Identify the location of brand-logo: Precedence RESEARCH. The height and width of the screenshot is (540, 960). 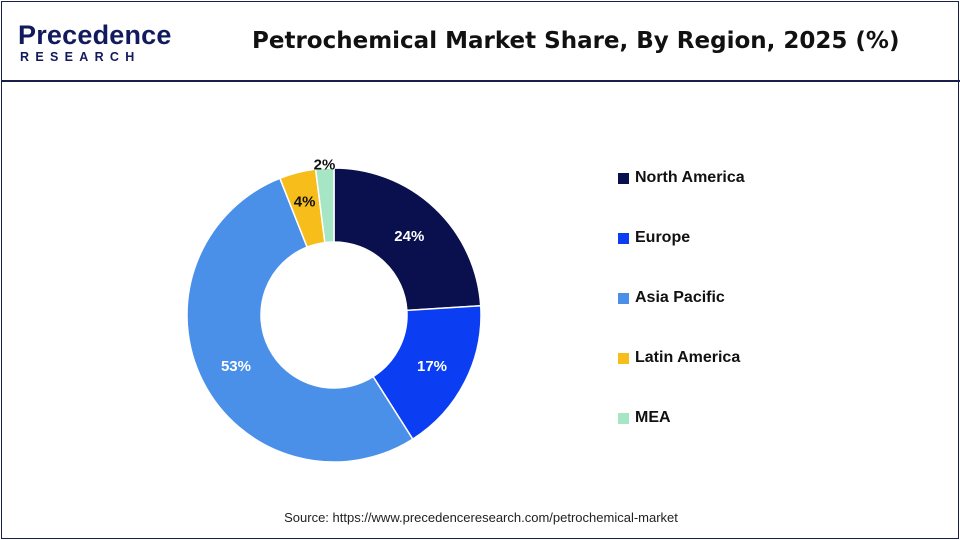
(94, 43).